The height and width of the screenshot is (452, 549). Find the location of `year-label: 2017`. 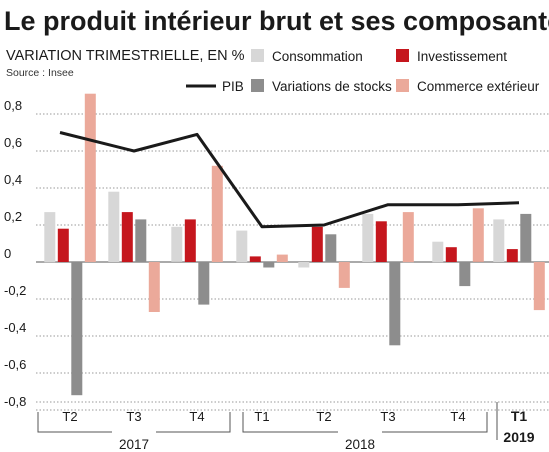

year-label: 2017 is located at coordinates (134, 444).